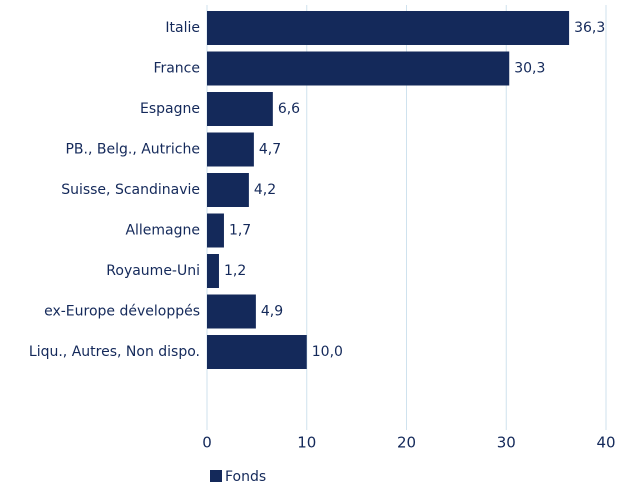 The height and width of the screenshot is (486, 617). What do you see at coordinates (114, 352) in the screenshot?
I see `y-tick-label: Liqu., Autres, Non dispo.` at bounding box center [114, 352].